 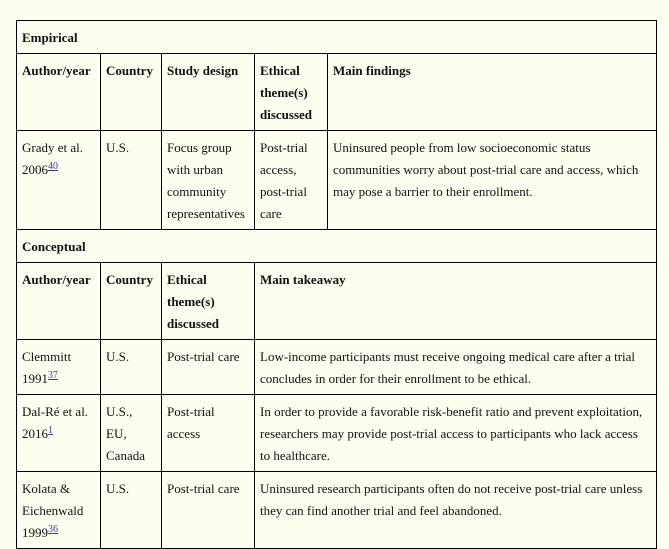 What do you see at coordinates (53, 375) in the screenshot?
I see `reference-link: 37` at bounding box center [53, 375].